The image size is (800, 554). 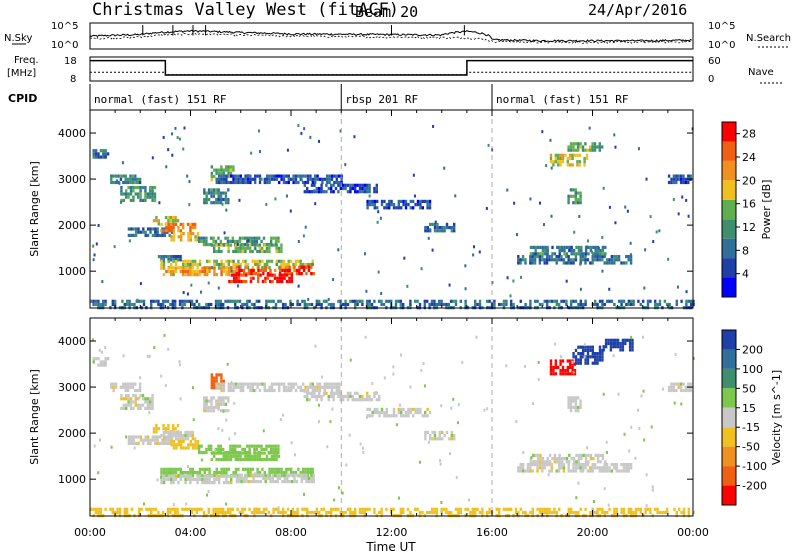 I want to click on colorbar-swatch, so click(x=729, y=378).